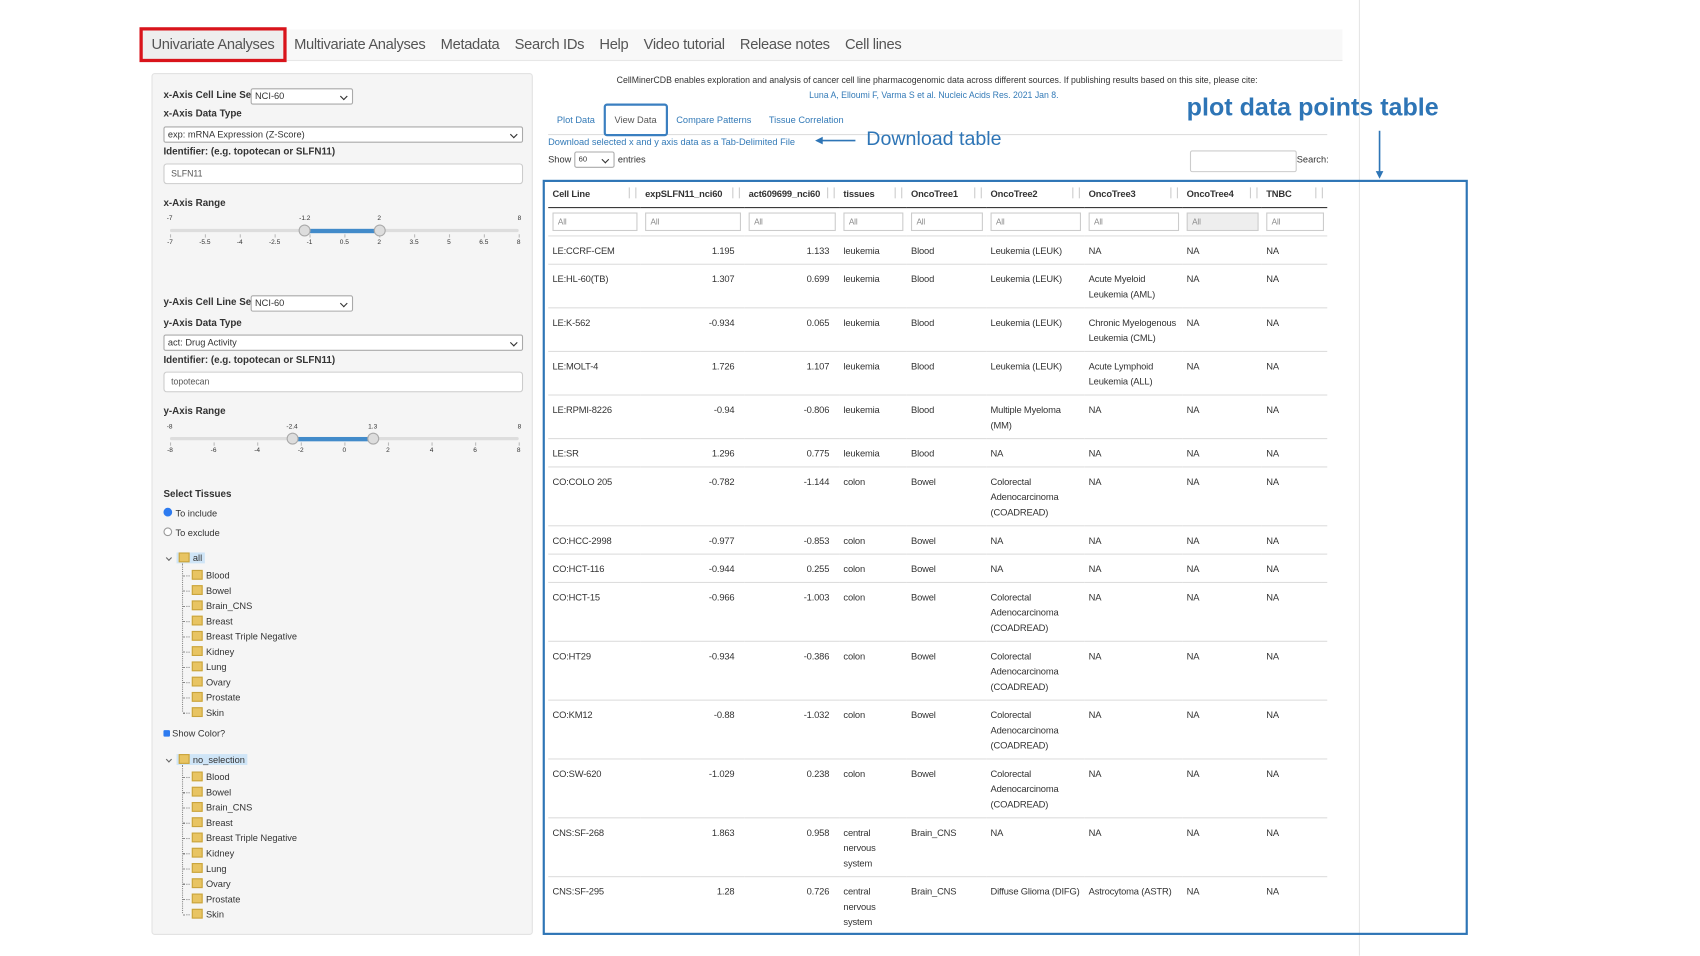 Image resolution: width=1700 pixels, height=956 pixels. I want to click on column-header: OncoTree4, so click(1222, 195).